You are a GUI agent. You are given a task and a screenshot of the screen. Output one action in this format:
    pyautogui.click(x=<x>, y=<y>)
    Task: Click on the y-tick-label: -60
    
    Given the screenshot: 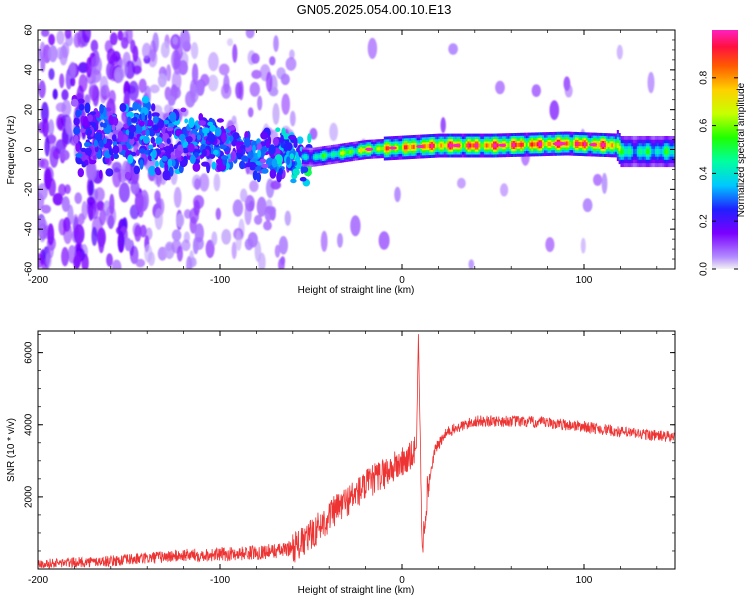 What is the action you would take?
    pyautogui.click(x=29, y=268)
    